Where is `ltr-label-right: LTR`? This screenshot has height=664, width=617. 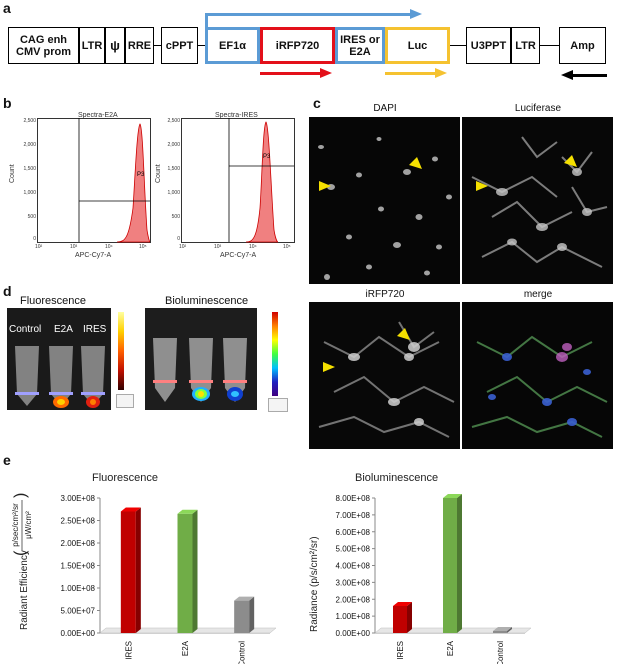
ltr-label-right: LTR is located at coordinates (525, 45).